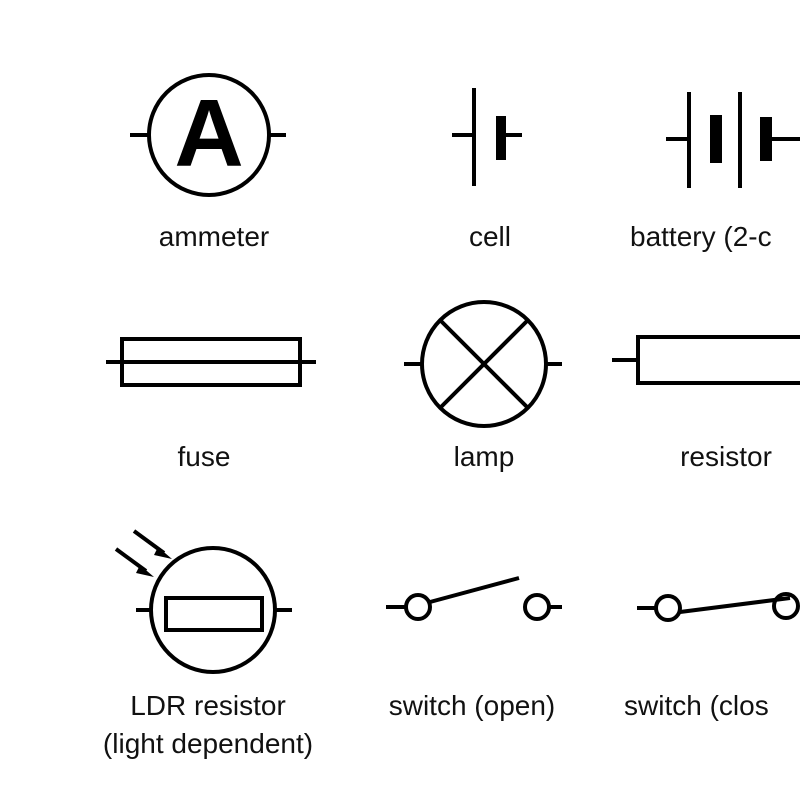 This screenshot has height=800, width=800. Describe the element at coordinates (208, 705) in the screenshot. I see `ldr-label-line1: LDR resistor` at that location.